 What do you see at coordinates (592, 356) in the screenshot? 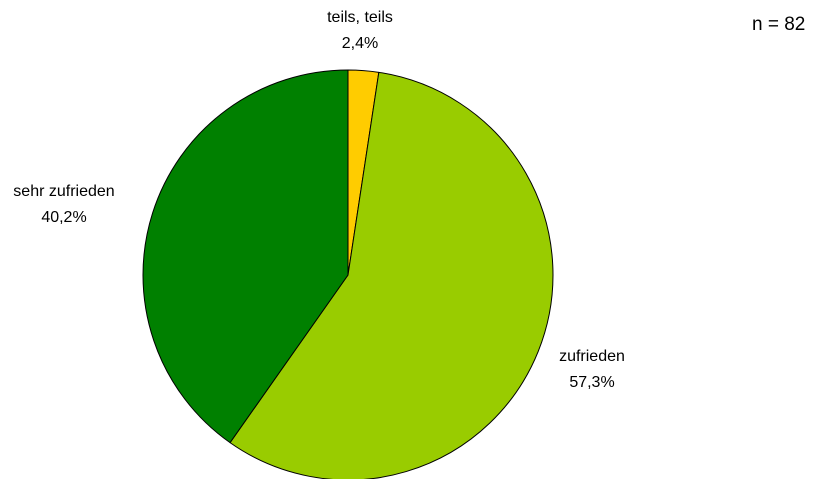
I see `slice-category-label: zufrieden` at bounding box center [592, 356].